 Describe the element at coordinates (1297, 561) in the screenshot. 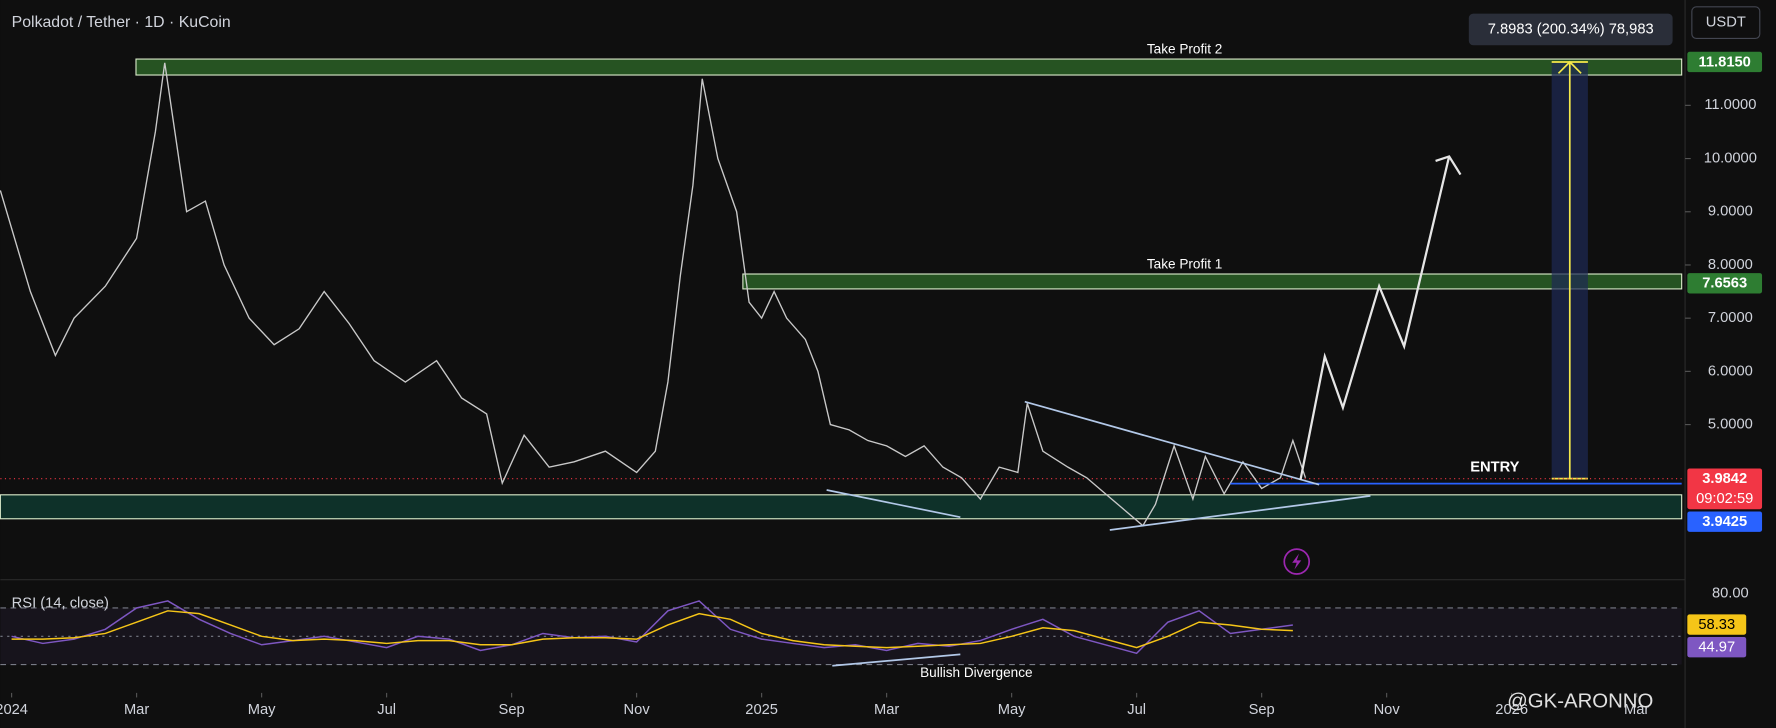

I see `alert-icon` at that location.